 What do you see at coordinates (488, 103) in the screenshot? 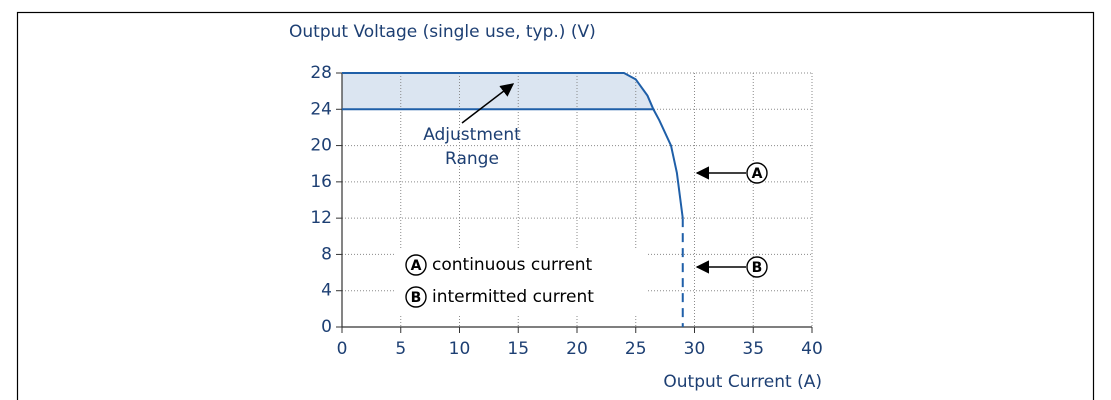
I see `annotation-arrow` at bounding box center [488, 103].